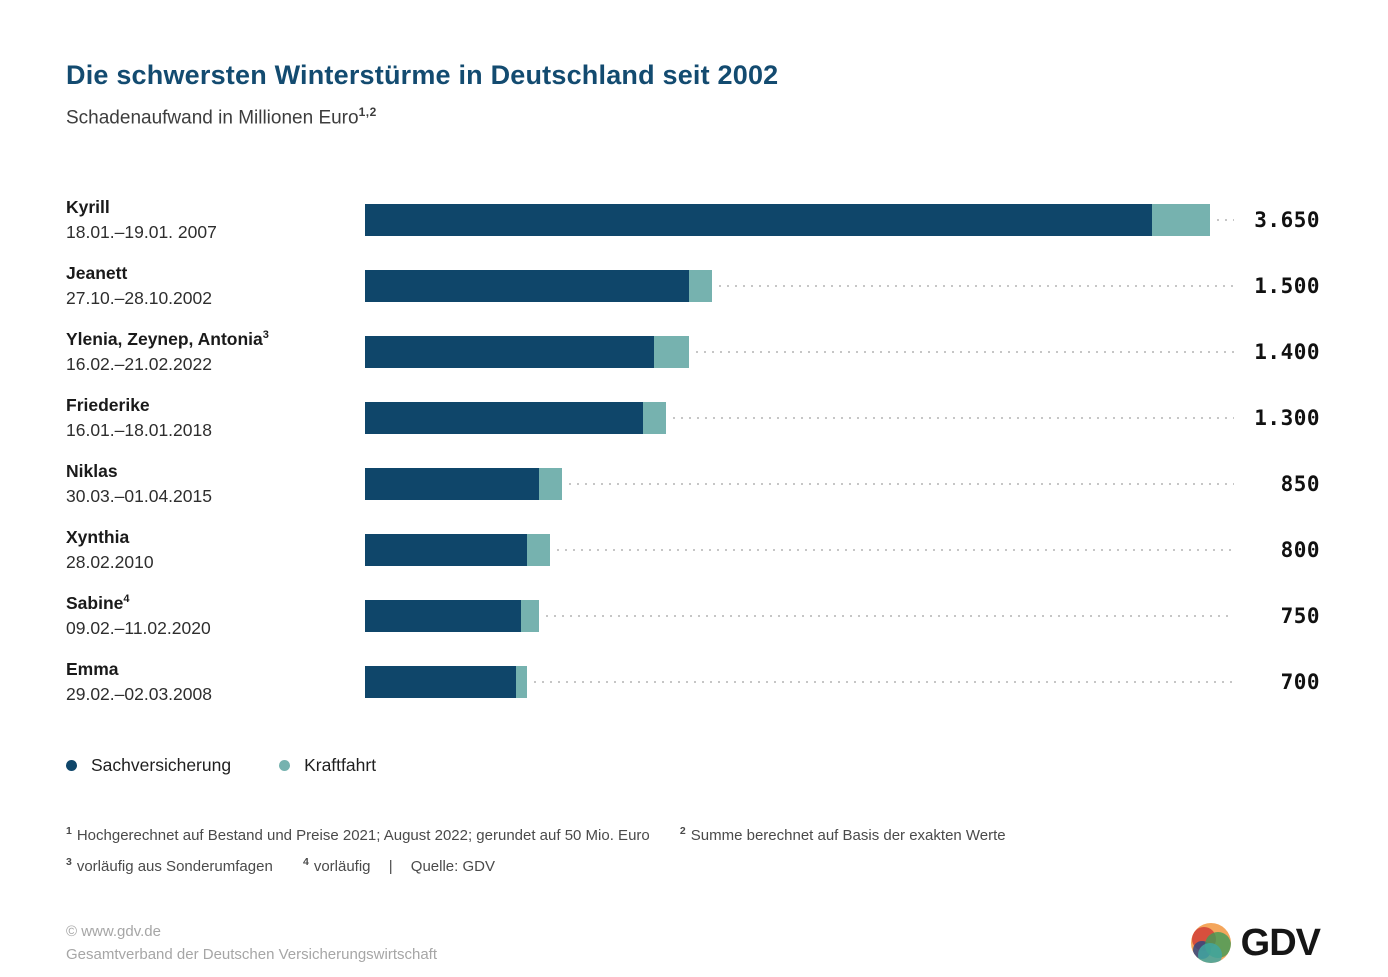 This screenshot has width=1388, height=977. What do you see at coordinates (215, 682) in the screenshot?
I see `storm-label: Emma 29.02.–02.03.2008` at bounding box center [215, 682].